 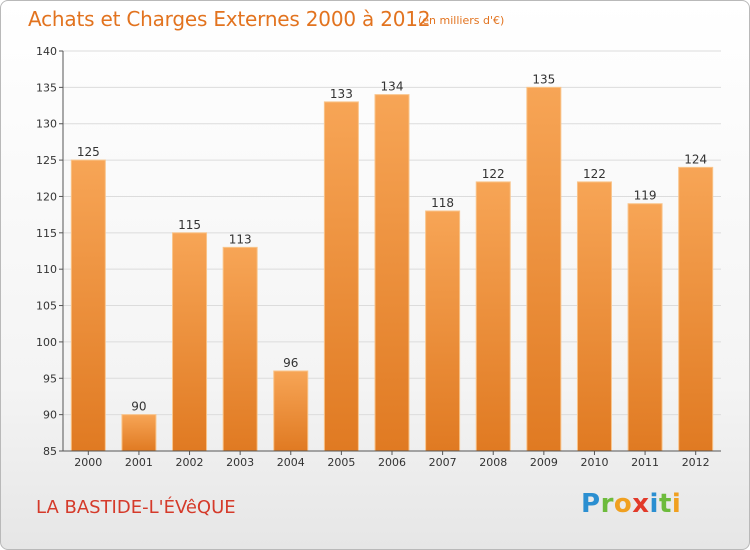 I want to click on y-tick-label: 95, so click(x=50, y=378).